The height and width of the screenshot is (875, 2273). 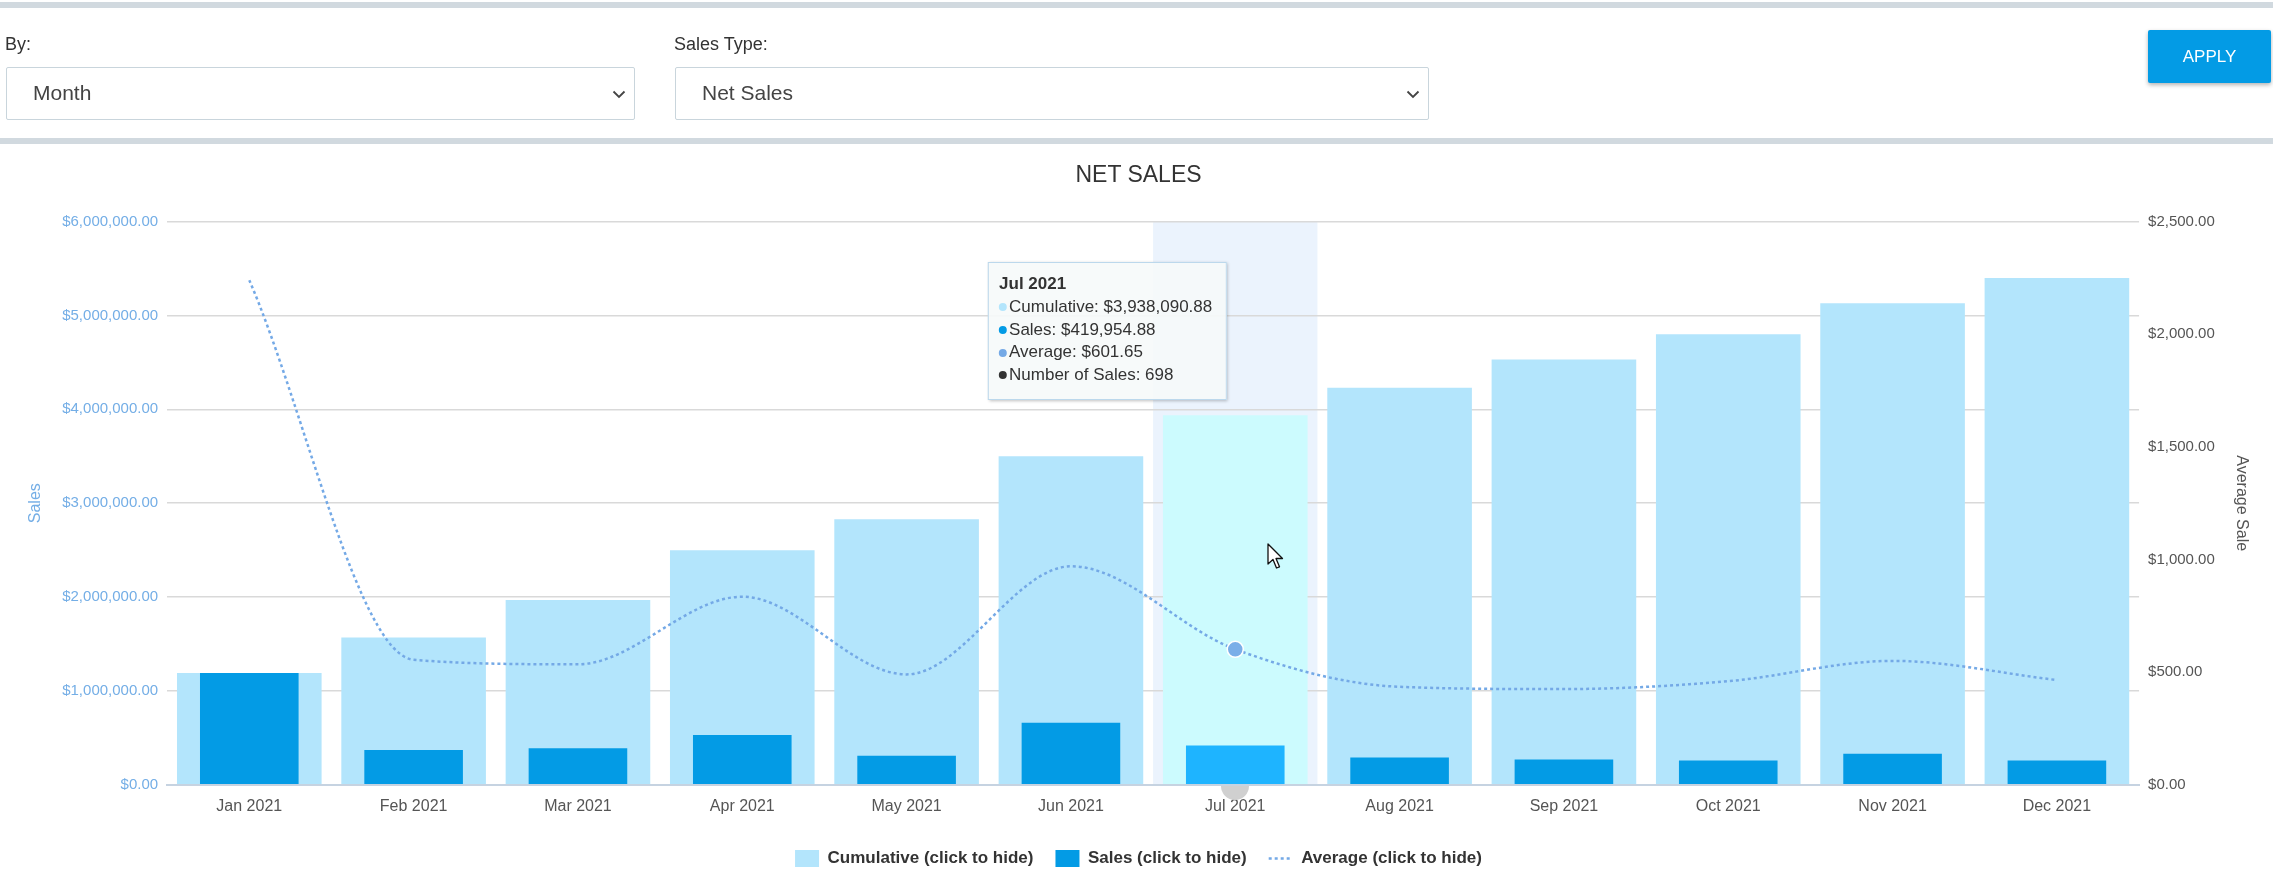 I want to click on y2-axis-title: Average Sale, so click(x=2242, y=503).